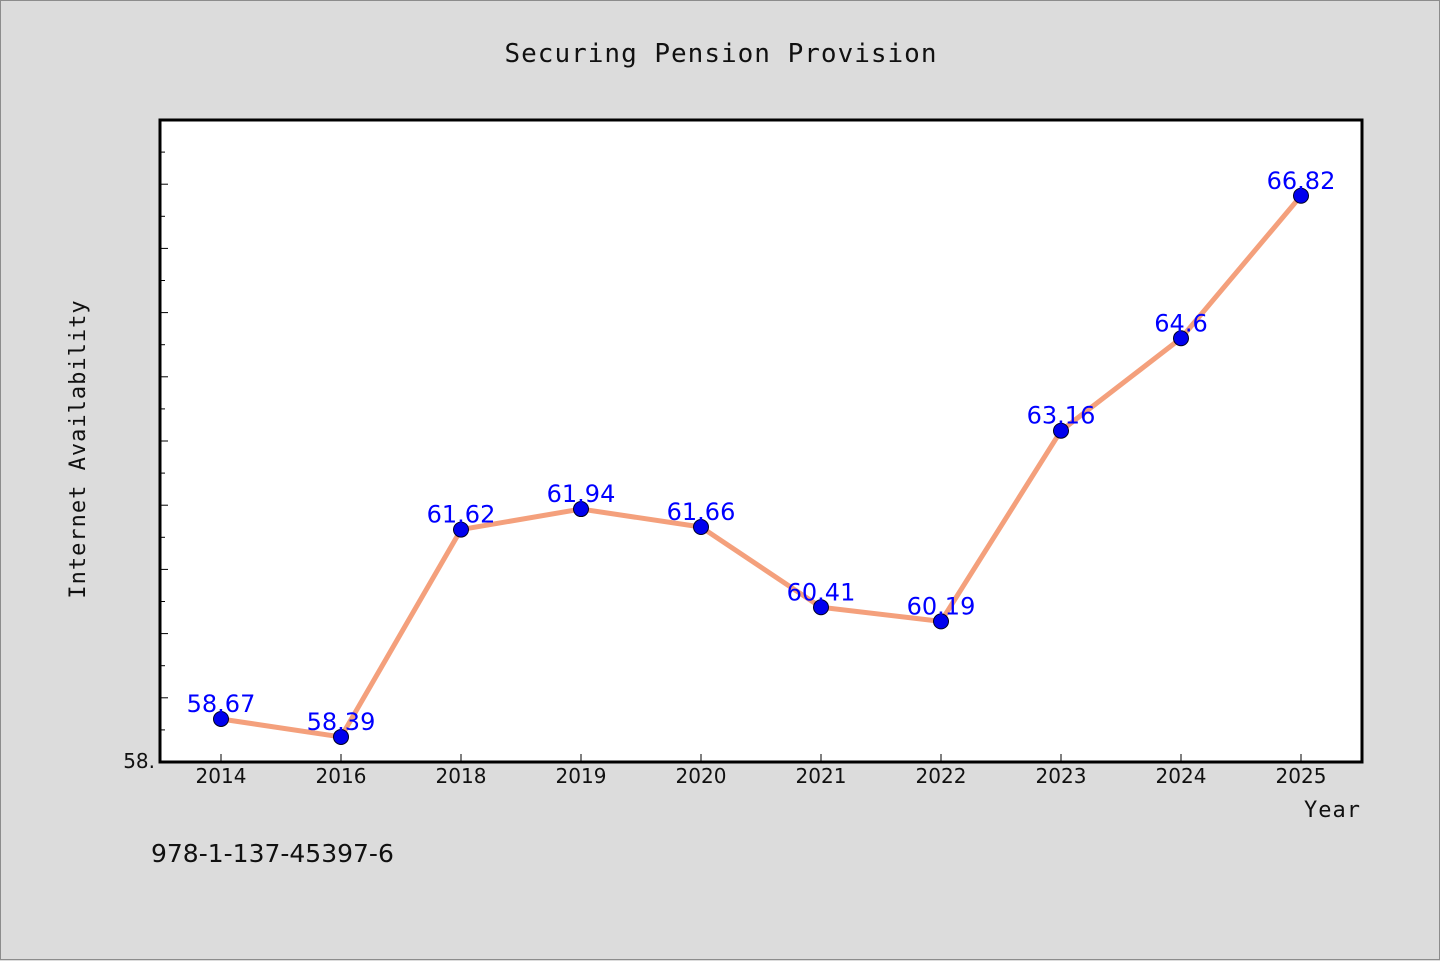 Image resolution: width=1440 pixels, height=961 pixels. I want to click on y-tick-label: 58., so click(139, 761).